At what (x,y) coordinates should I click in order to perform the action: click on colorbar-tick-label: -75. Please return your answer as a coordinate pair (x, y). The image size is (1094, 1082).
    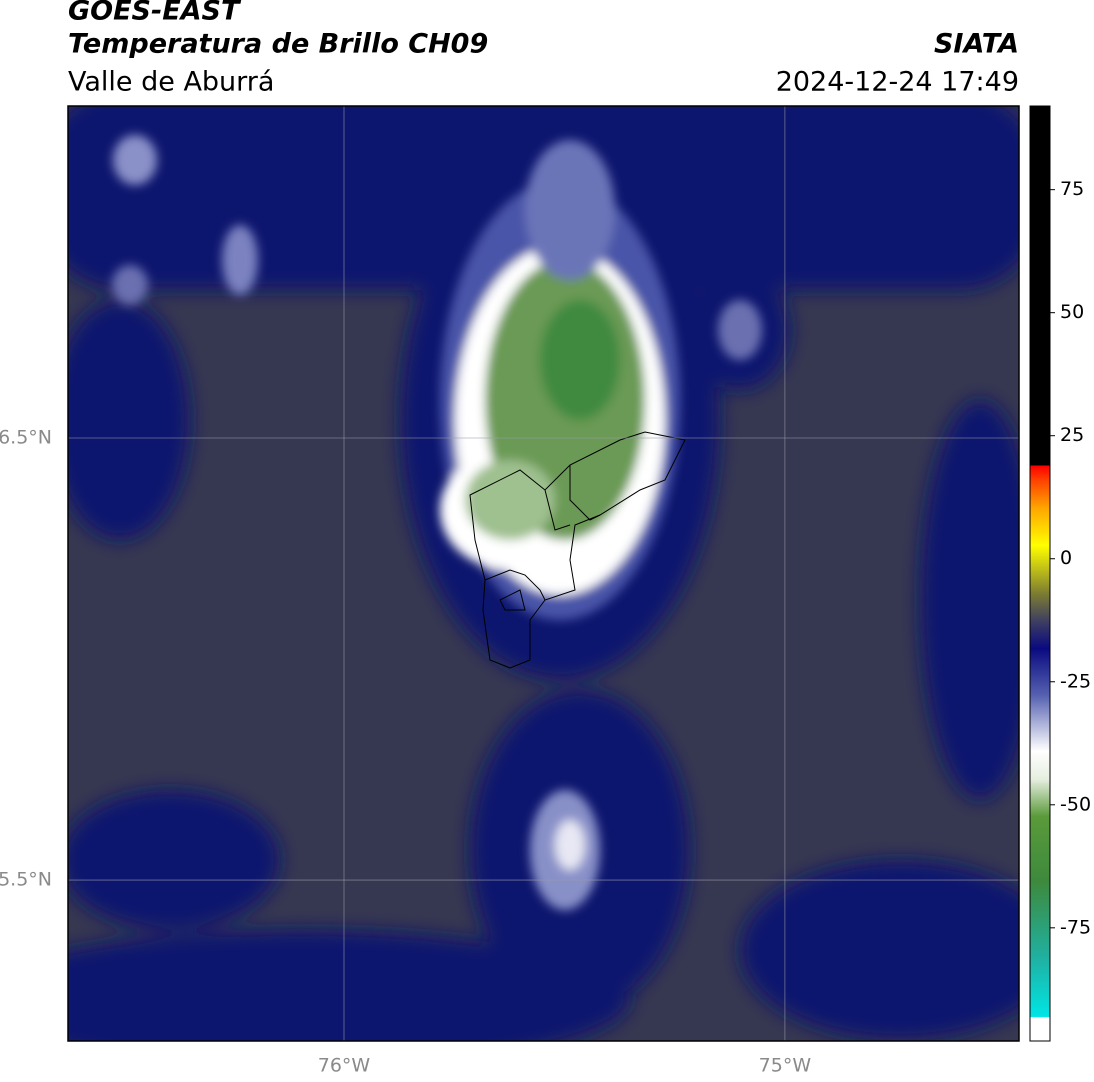
    Looking at the image, I should click on (1075, 927).